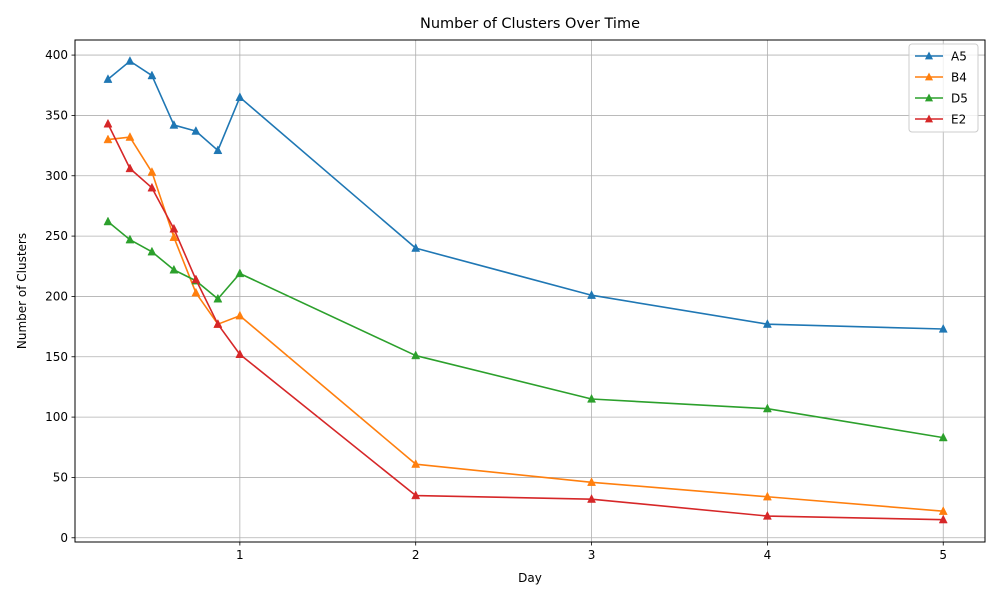 The width and height of the screenshot is (1000, 600). Describe the element at coordinates (530, 578) in the screenshot. I see `x-axis-label: Day` at that location.